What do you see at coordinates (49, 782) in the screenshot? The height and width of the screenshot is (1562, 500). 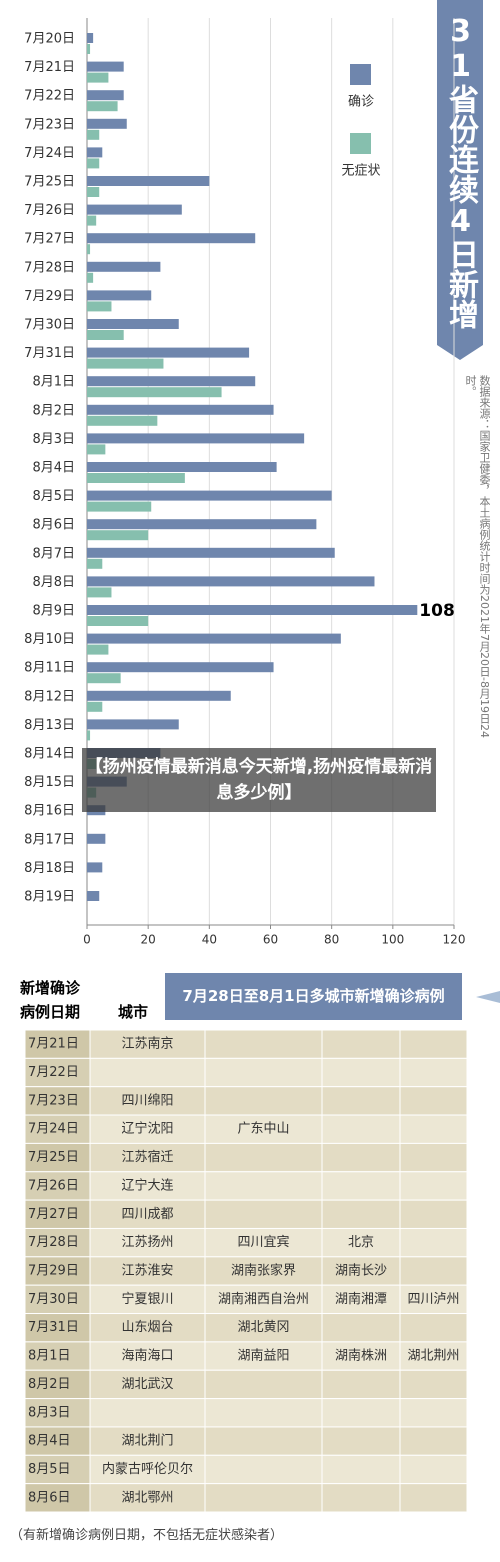 I see `y-tick-label: 8月15日` at bounding box center [49, 782].